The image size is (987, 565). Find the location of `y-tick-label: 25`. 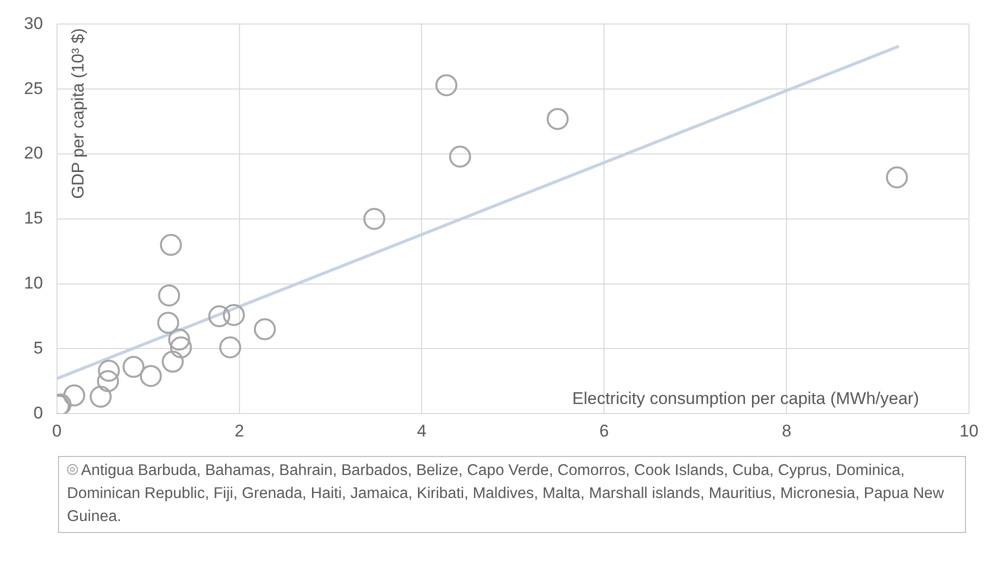

y-tick-label: 25 is located at coordinates (33, 88).